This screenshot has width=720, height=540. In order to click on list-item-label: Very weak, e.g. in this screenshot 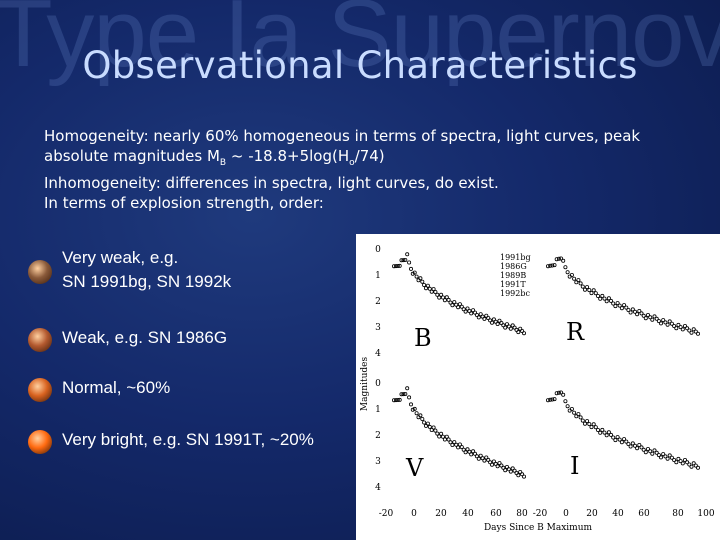, I will do `click(120, 257)`.